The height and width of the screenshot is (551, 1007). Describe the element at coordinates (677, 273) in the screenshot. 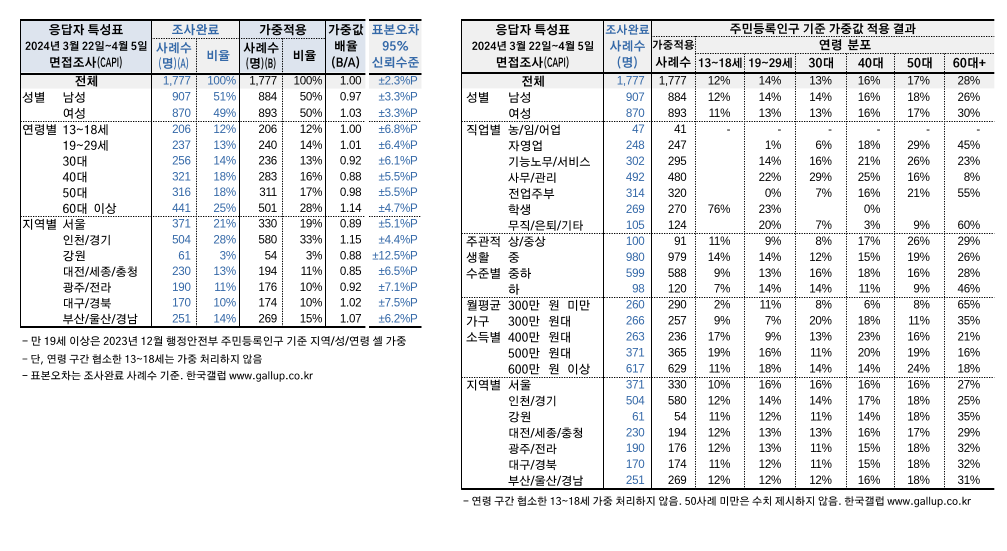

I see `svg-text: 588` at that location.